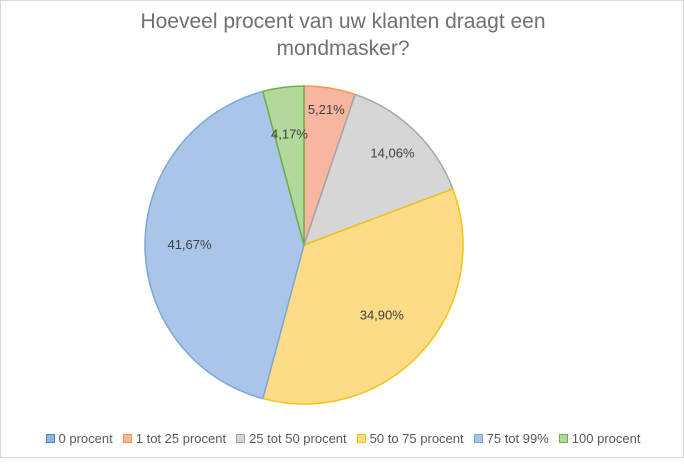 This screenshot has width=684, height=464. I want to click on legend-item-0: 0 procent, so click(79, 438).